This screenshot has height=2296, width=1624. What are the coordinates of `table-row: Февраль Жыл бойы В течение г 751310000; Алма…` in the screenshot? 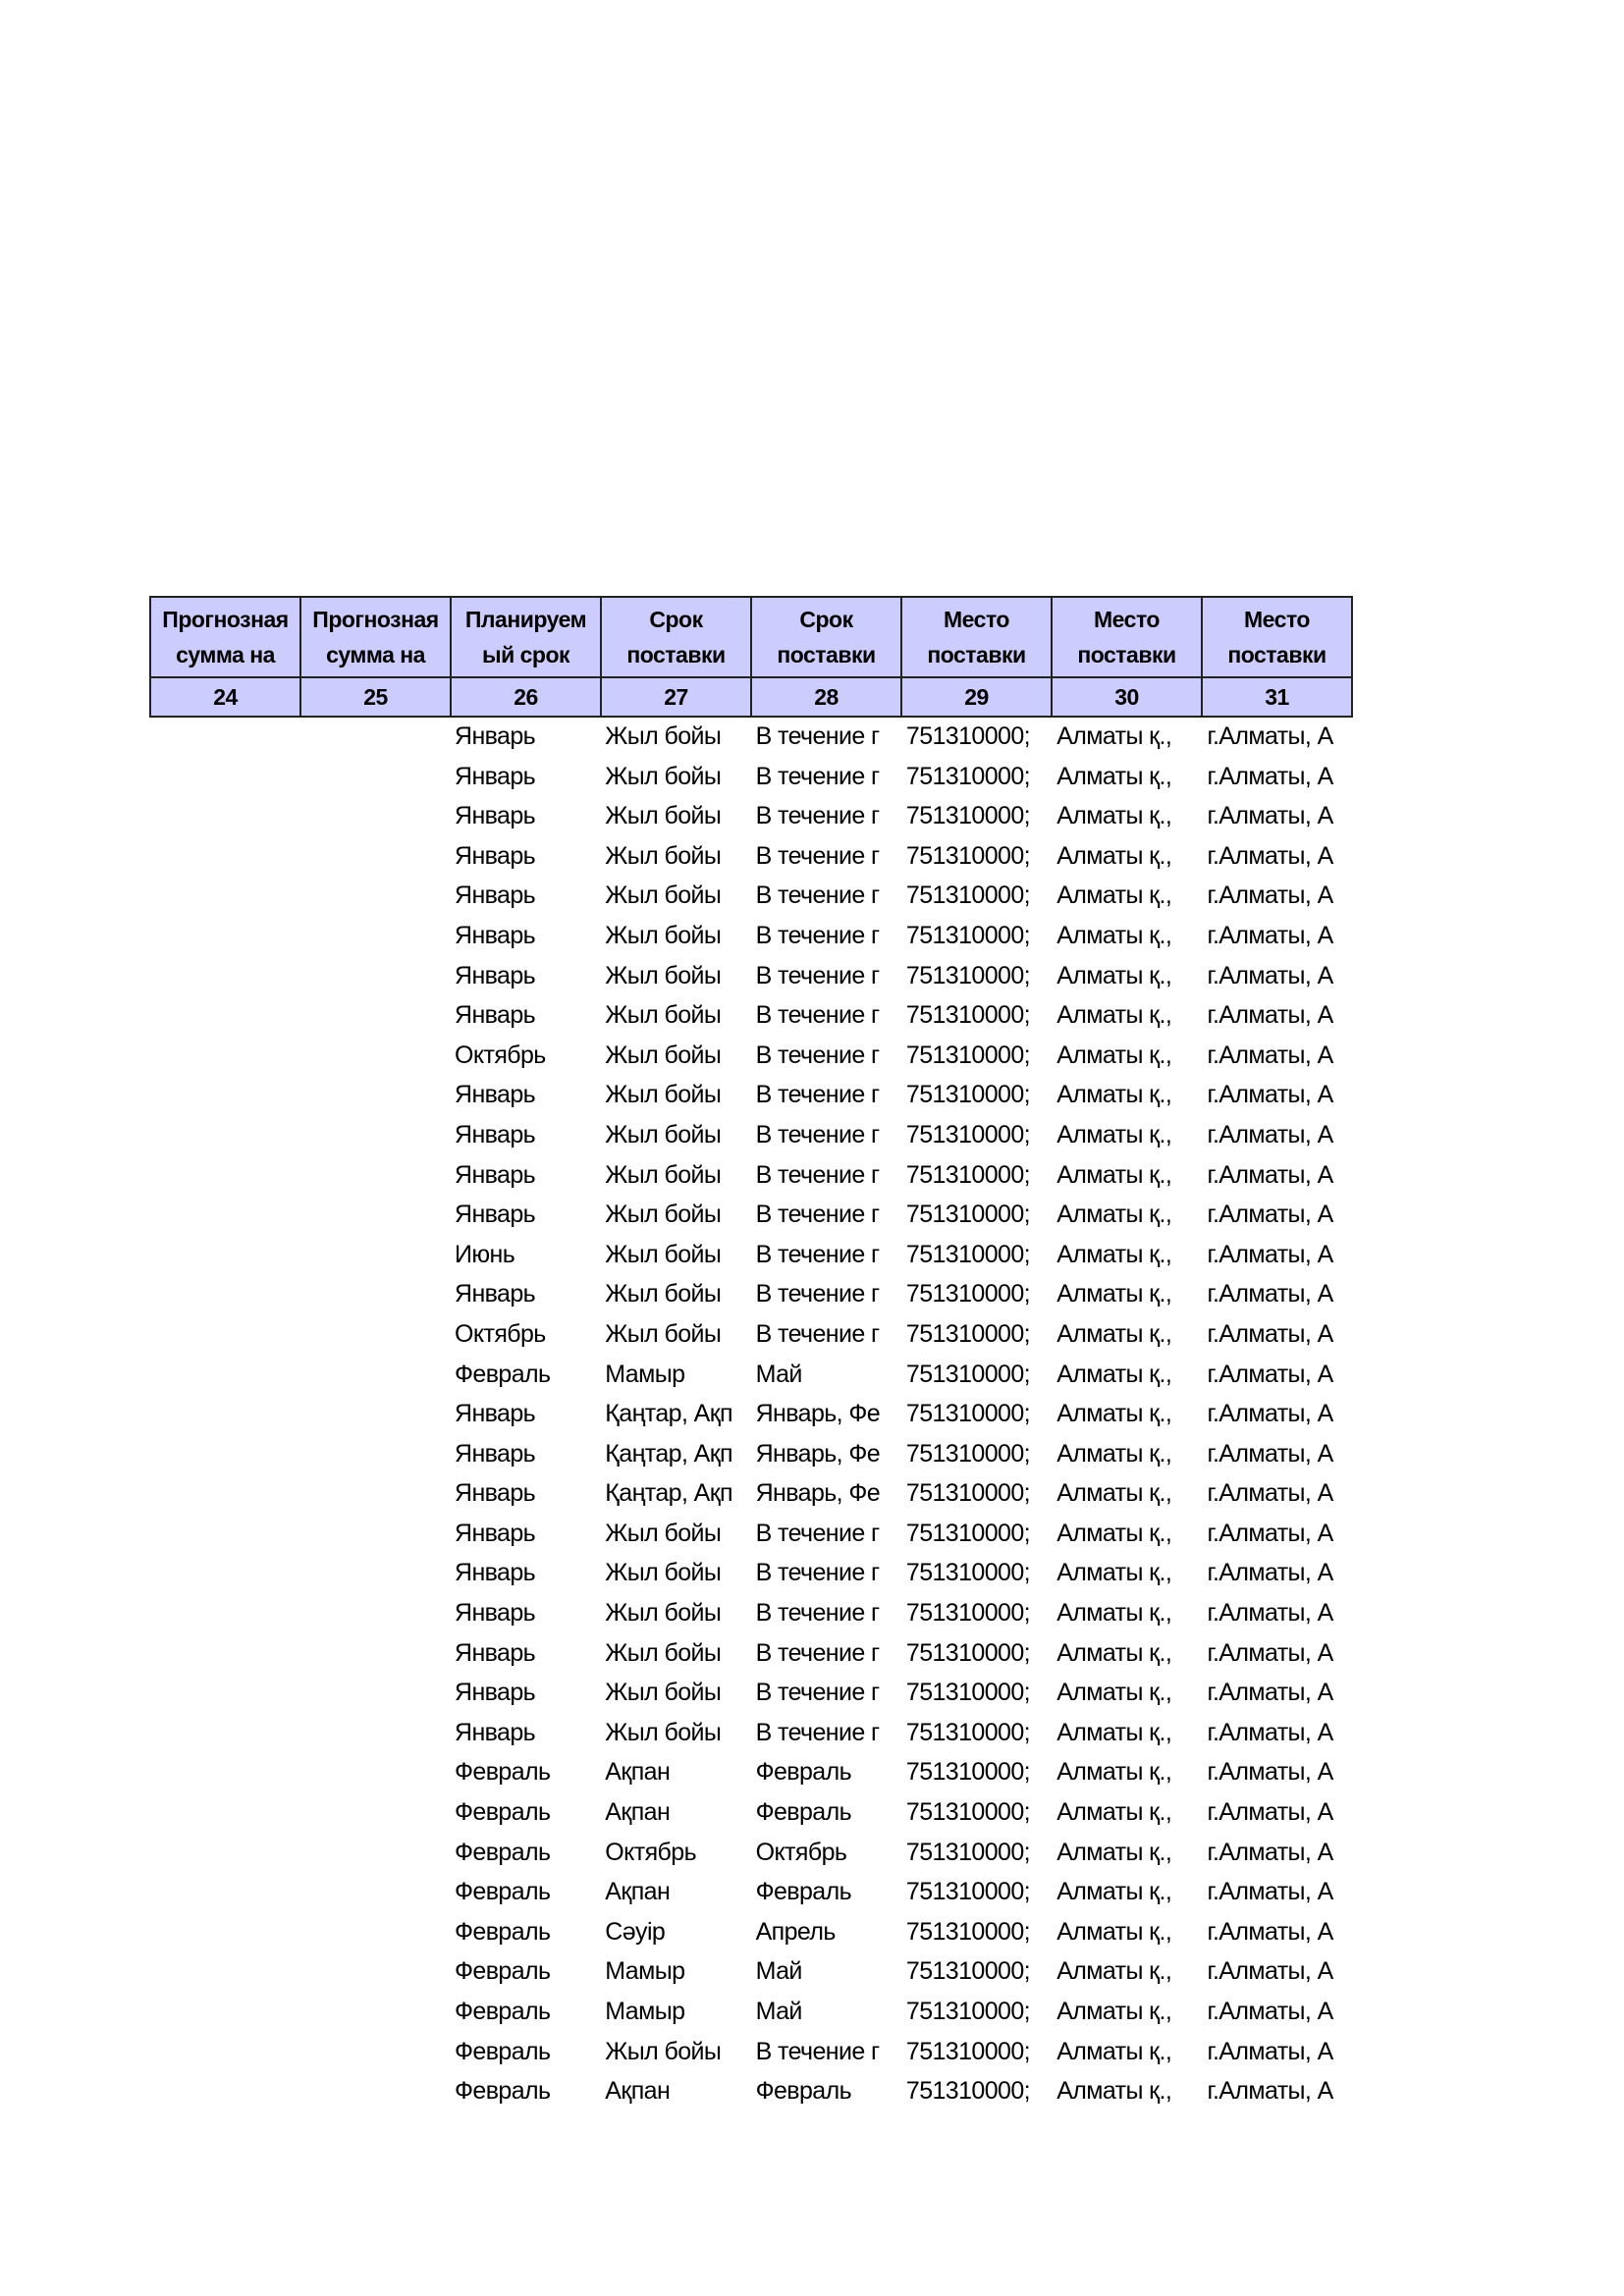 It's located at (901, 2052).